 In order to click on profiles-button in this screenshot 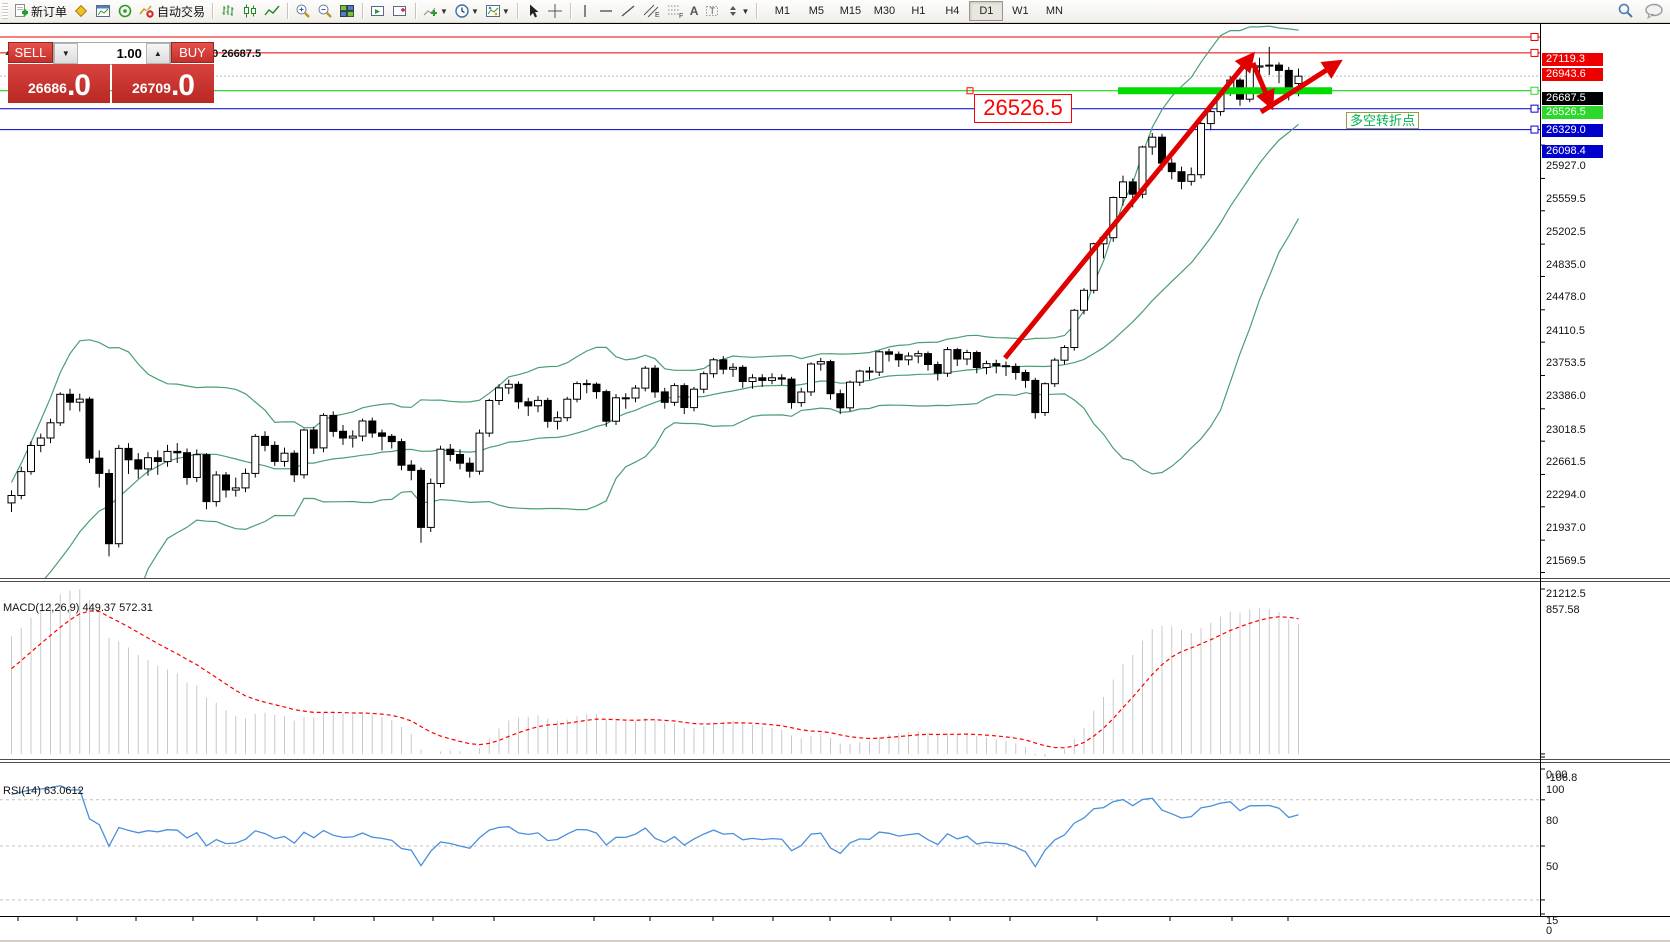, I will do `click(81, 11)`.